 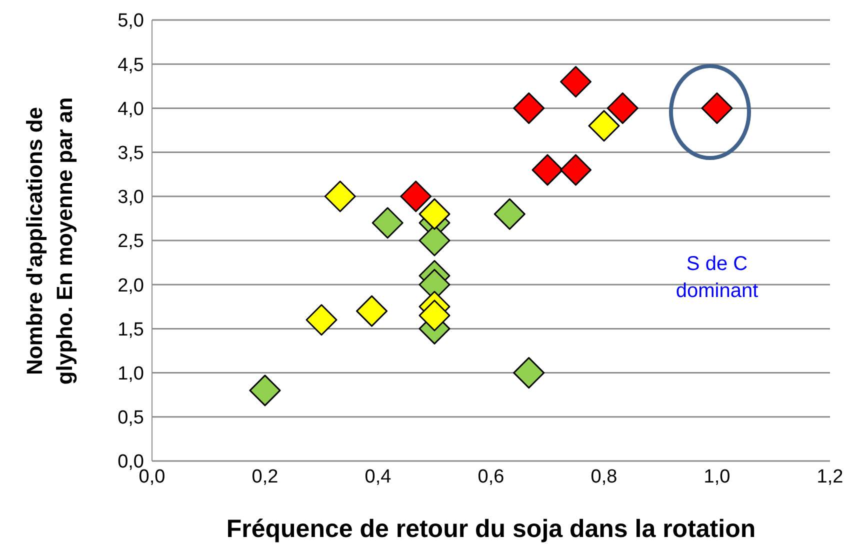 I want to click on y-tick-label: 3,0, so click(x=131, y=197).